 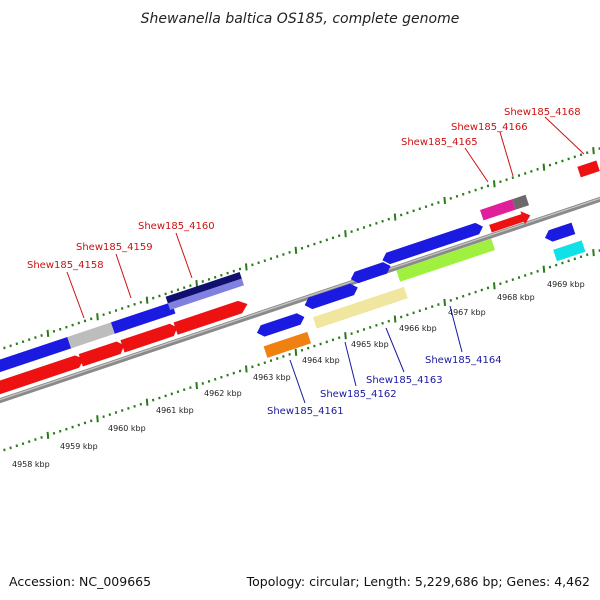 I want to click on kbp-label: 4960 kbp, so click(x=127, y=428).